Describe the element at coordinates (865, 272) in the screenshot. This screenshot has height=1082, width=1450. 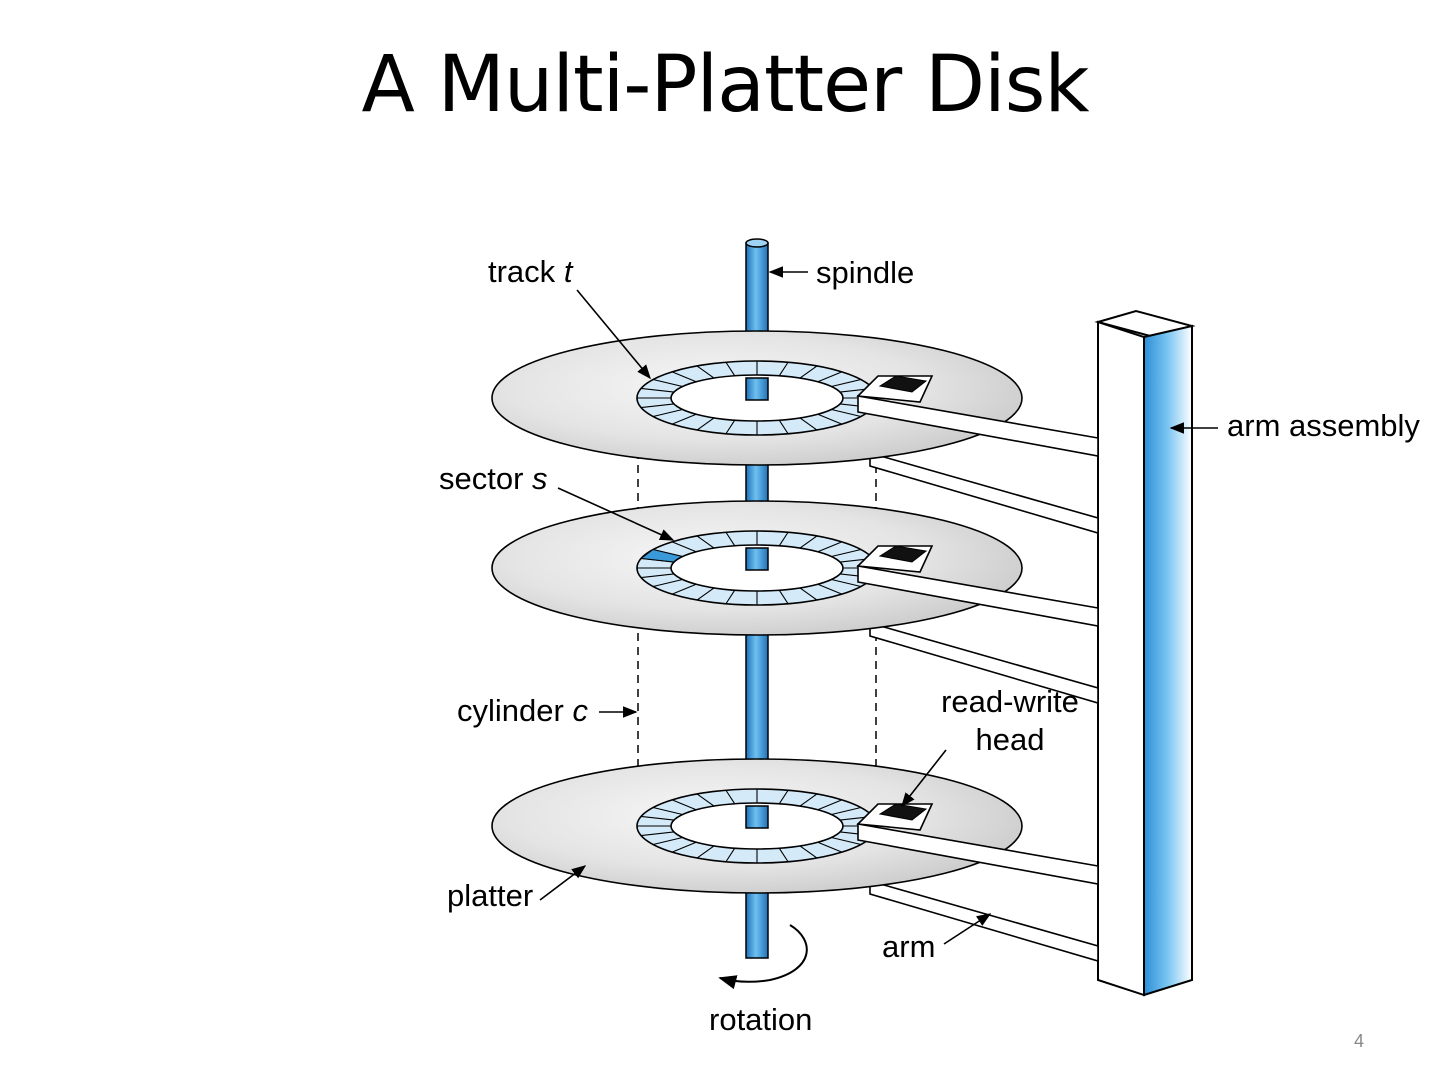
I see `spindle-label: spindle` at that location.